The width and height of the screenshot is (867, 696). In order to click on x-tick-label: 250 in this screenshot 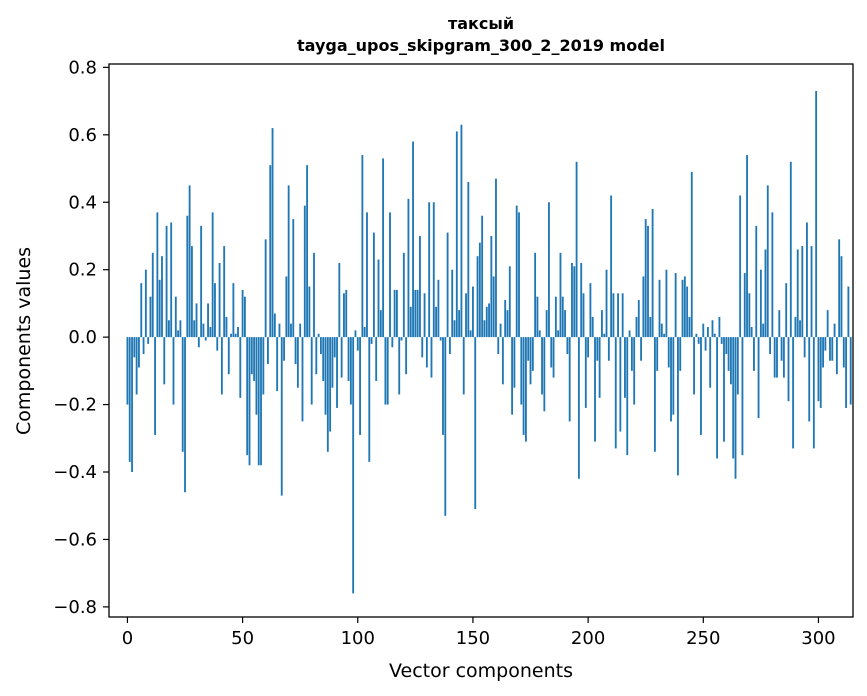, I will do `click(703, 638)`.